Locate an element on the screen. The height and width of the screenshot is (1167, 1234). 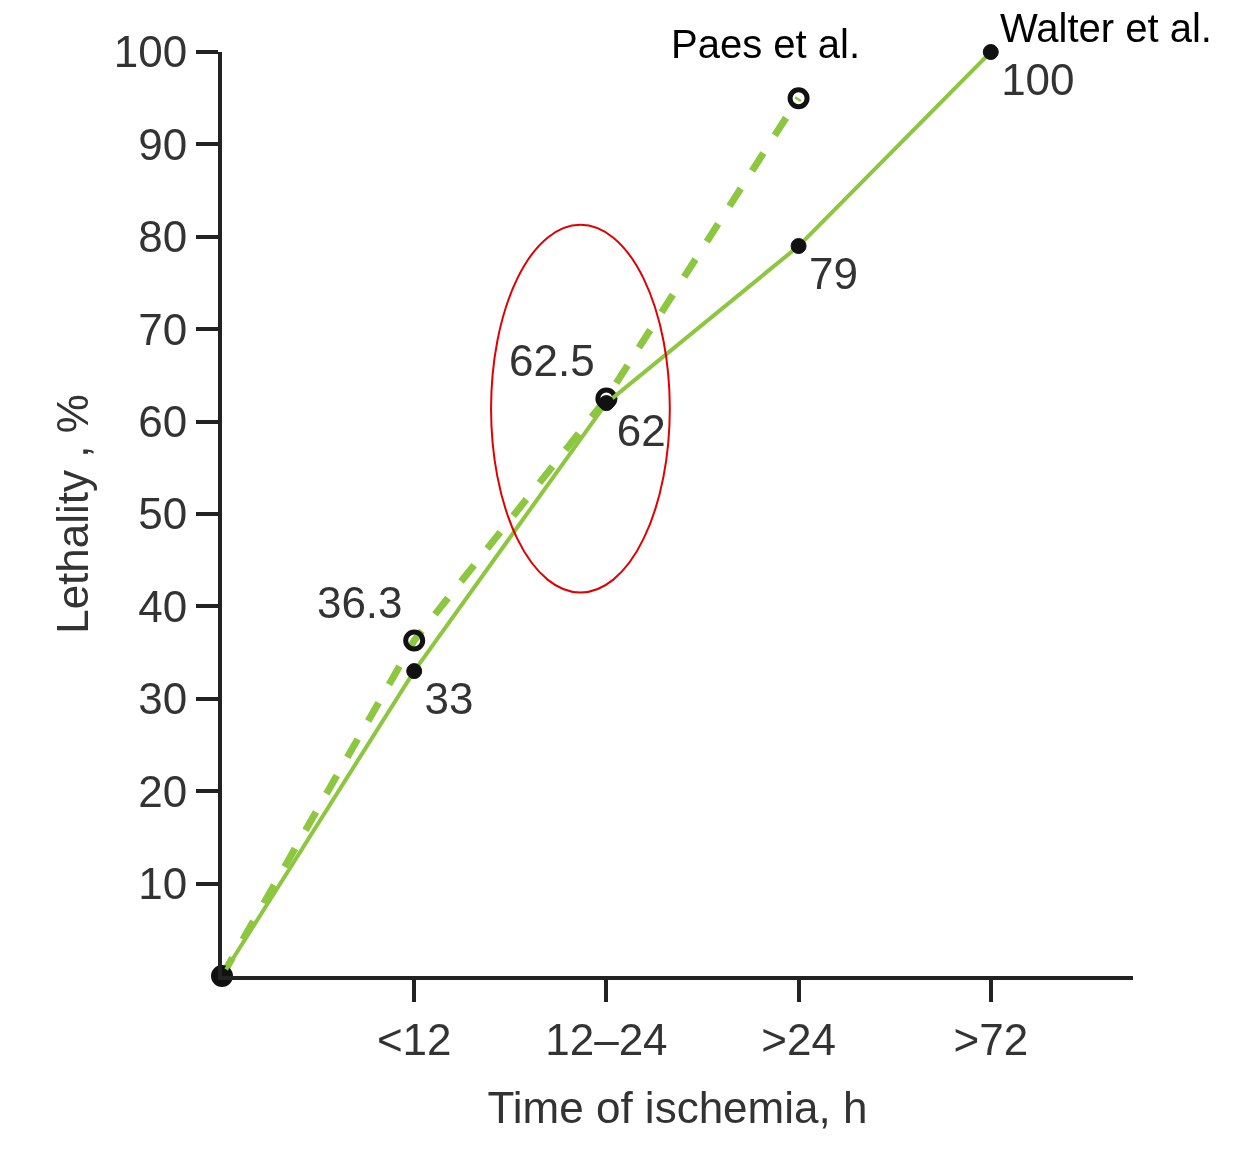
data-label: 79 is located at coordinates (833, 274).